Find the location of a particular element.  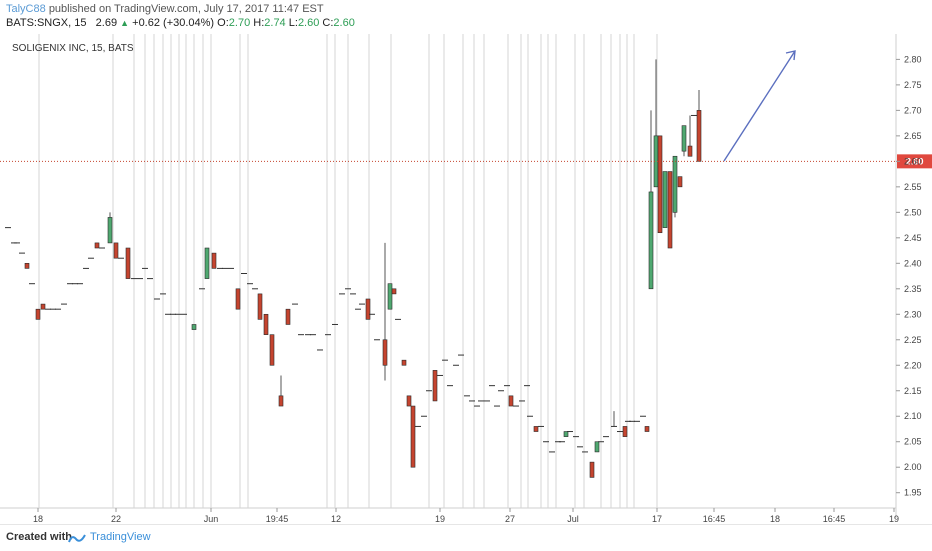

y-tick-label: 2.20 is located at coordinates (913, 365).